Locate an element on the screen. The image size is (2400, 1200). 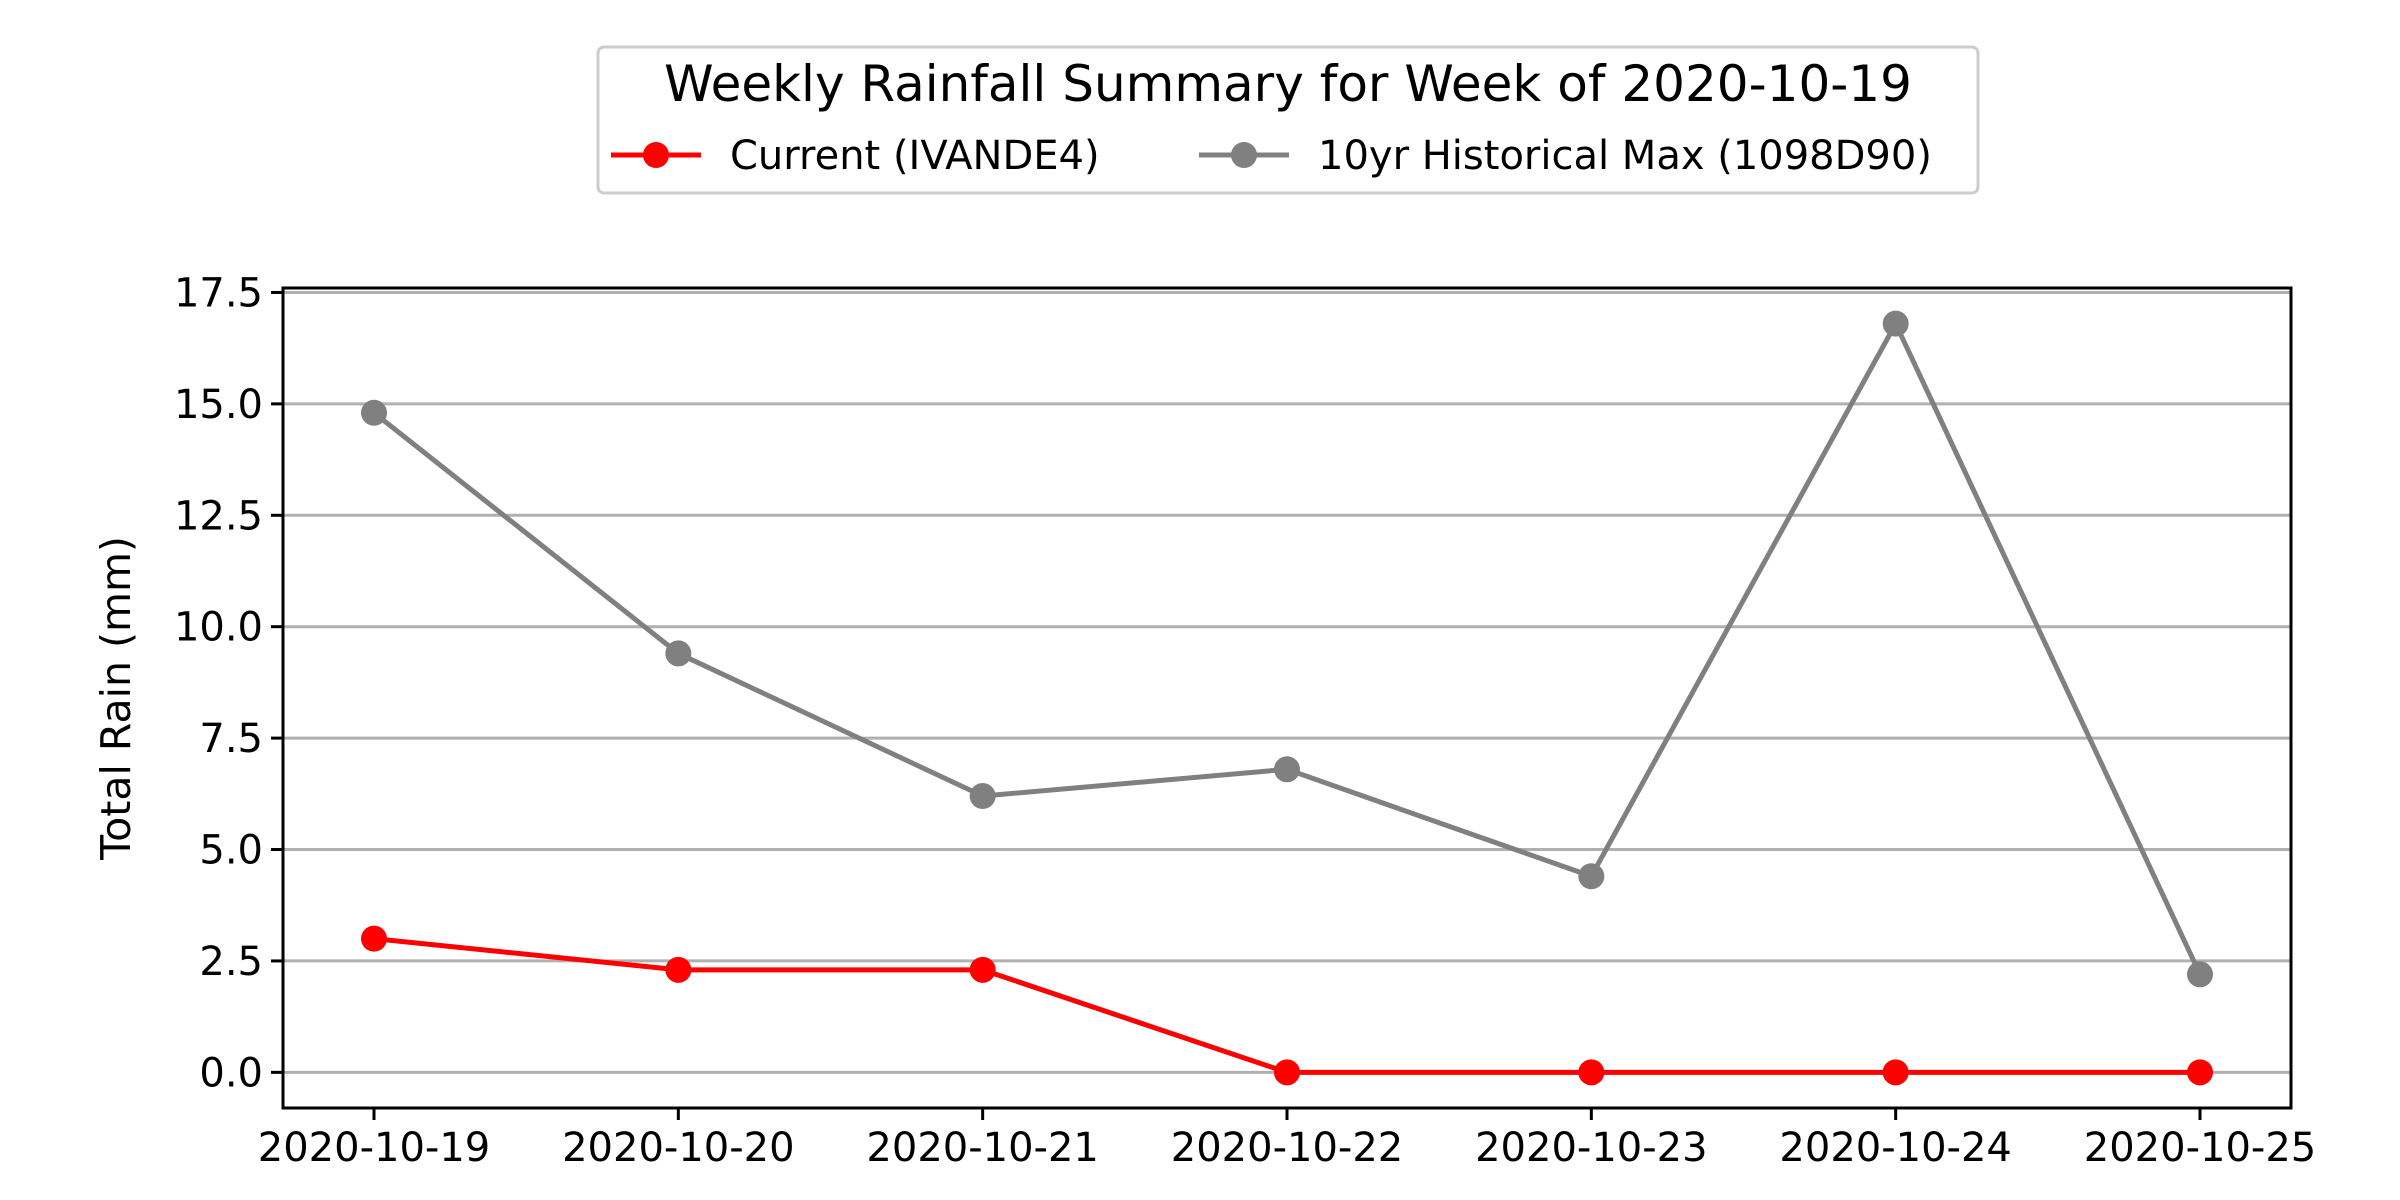
y-tick-label: 10.0 is located at coordinates (218, 628).